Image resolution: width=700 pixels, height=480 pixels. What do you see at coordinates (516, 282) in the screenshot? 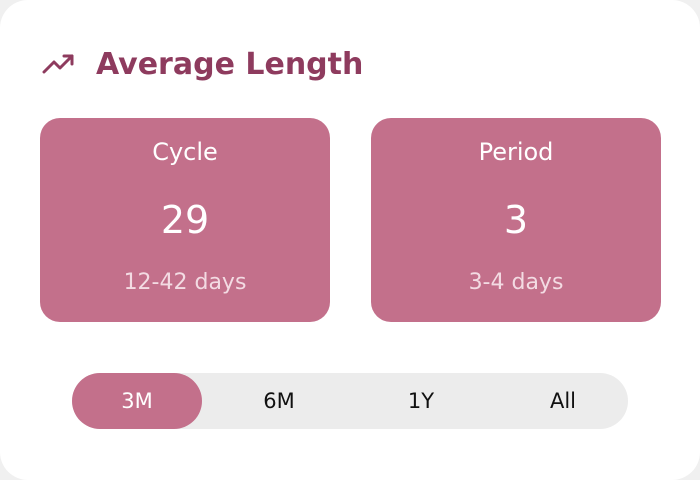
I see `stat-range: 3-4 days` at bounding box center [516, 282].